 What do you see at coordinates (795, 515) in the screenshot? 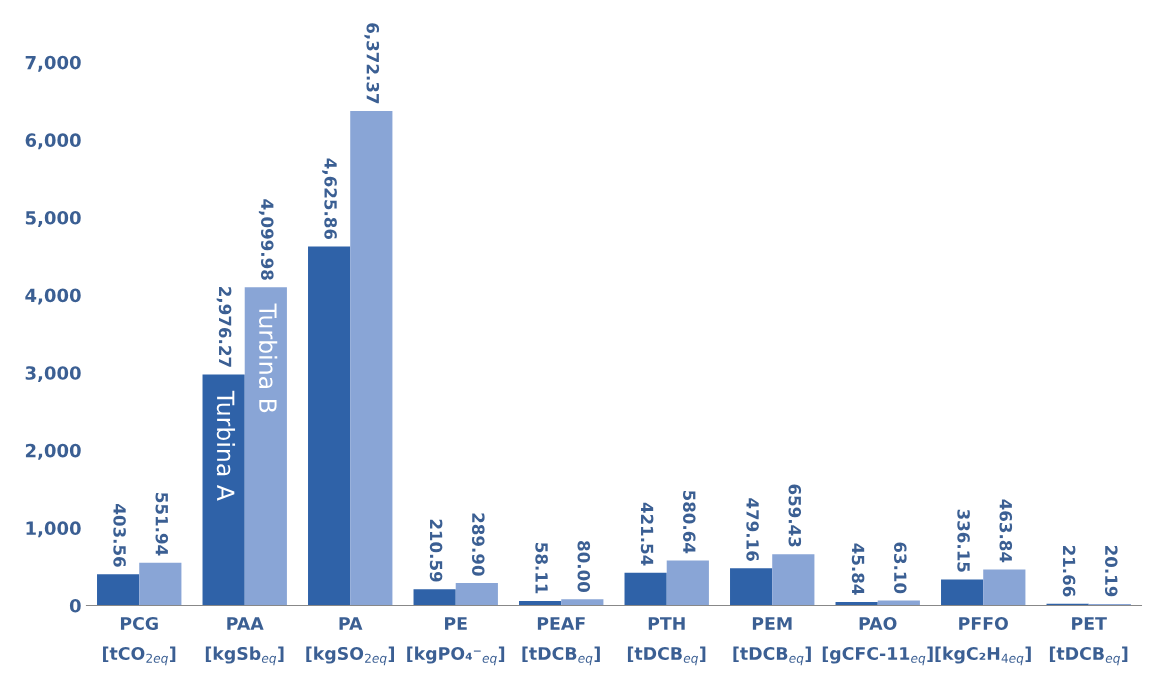
I see `data-label: 659.43` at bounding box center [795, 515].